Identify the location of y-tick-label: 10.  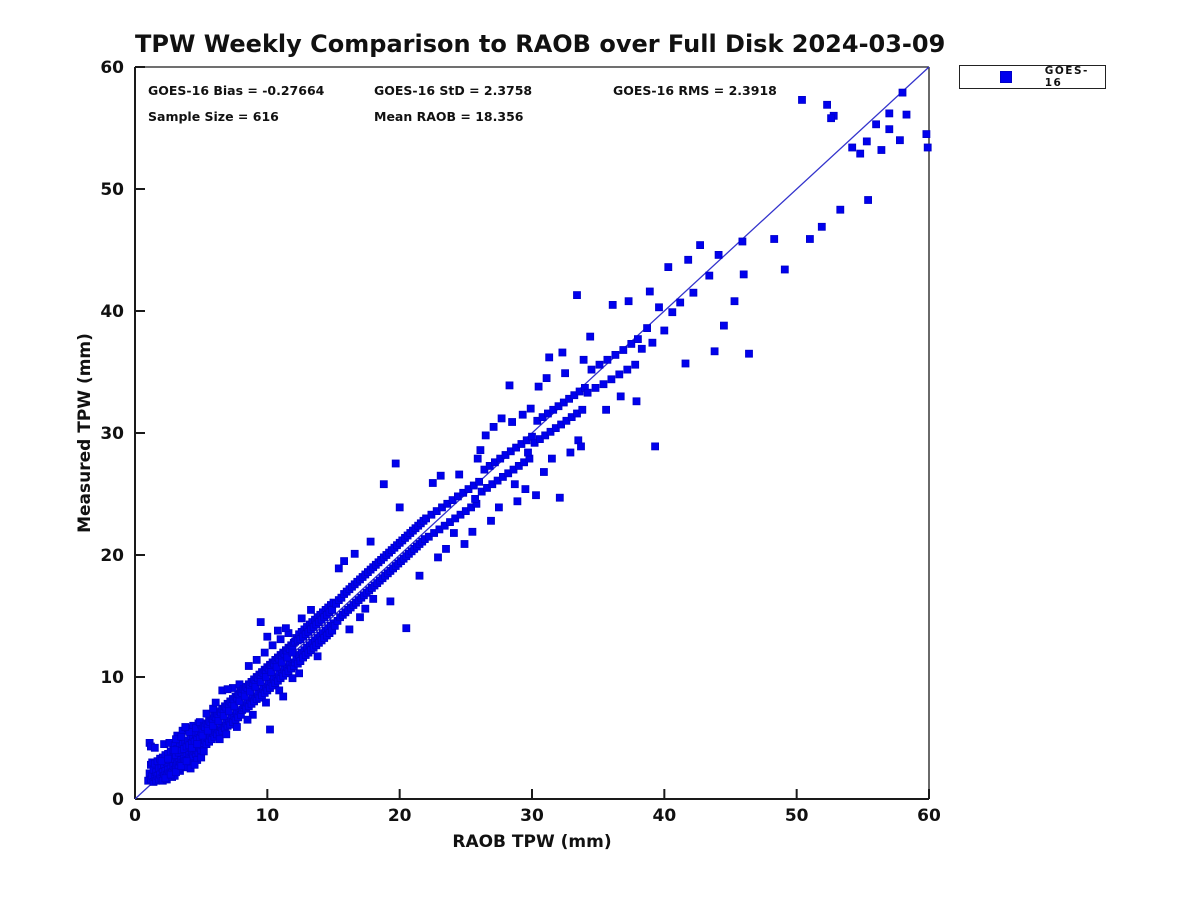
(112, 678).